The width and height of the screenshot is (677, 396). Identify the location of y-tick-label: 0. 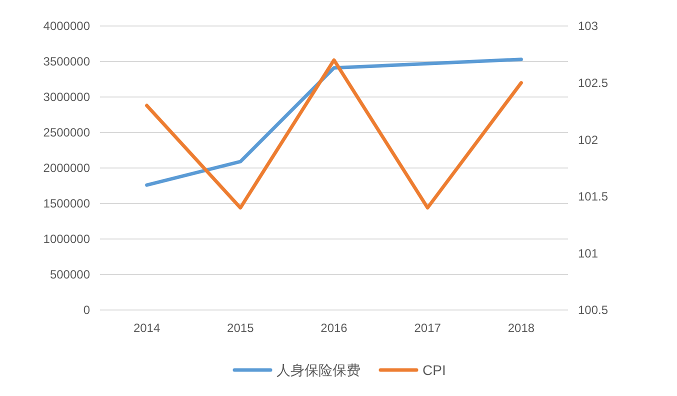
(86, 310).